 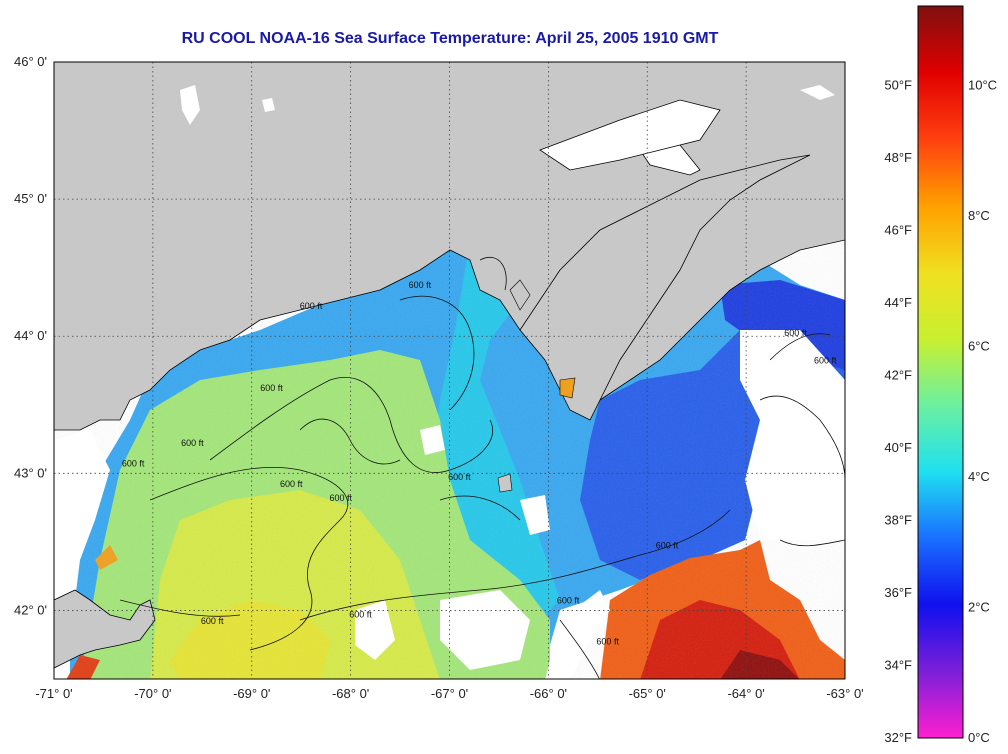 What do you see at coordinates (898, 375) in the screenshot?
I see `colorbar-f-label: 42°F` at bounding box center [898, 375].